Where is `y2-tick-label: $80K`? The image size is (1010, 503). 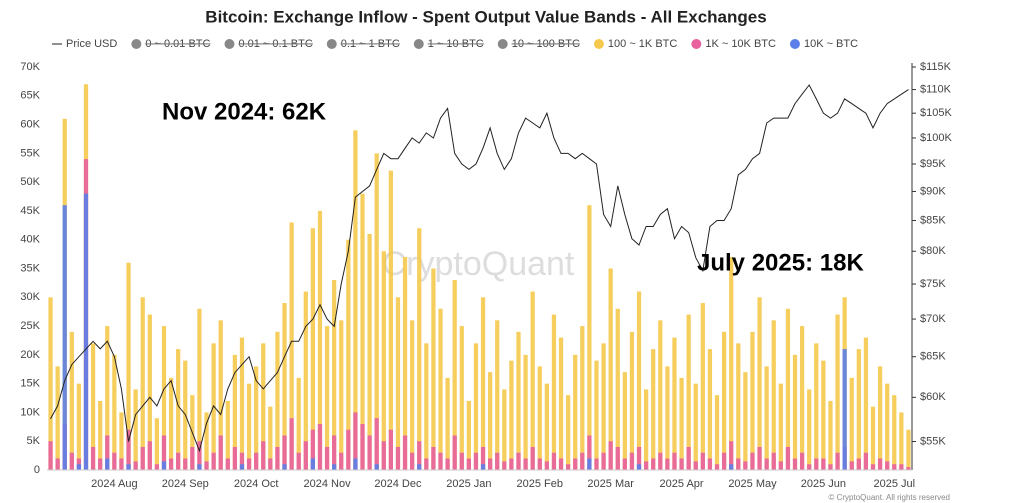 y2-tick-label: $80K is located at coordinates (933, 251).